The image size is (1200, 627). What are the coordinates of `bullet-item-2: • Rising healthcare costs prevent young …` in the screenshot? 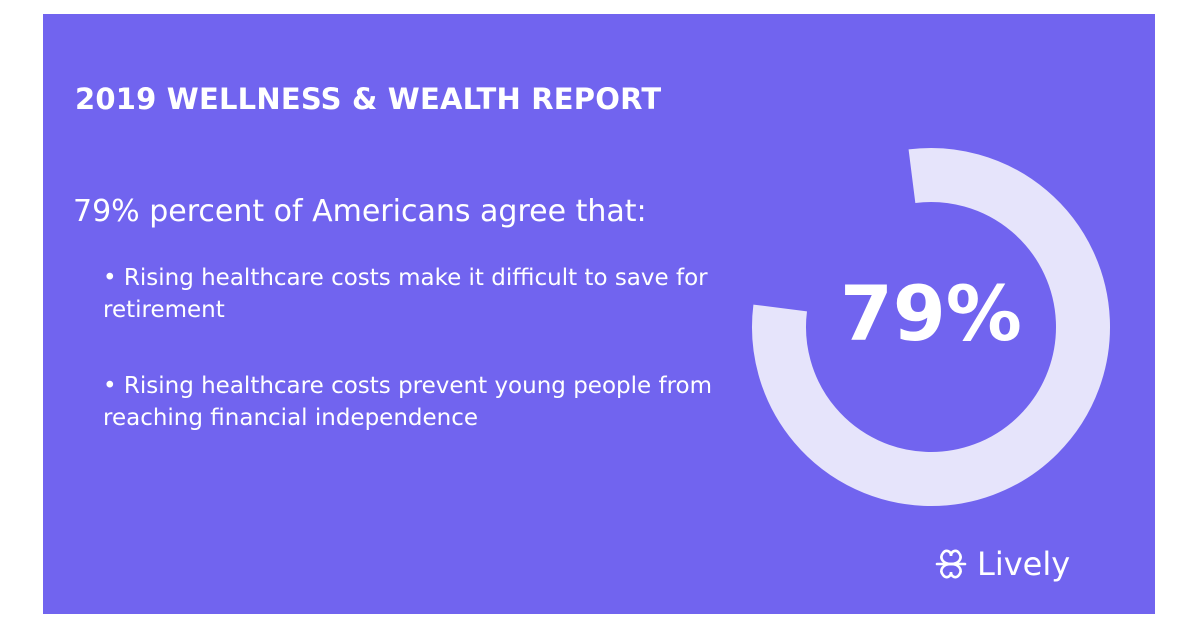 It's located at (407, 402).